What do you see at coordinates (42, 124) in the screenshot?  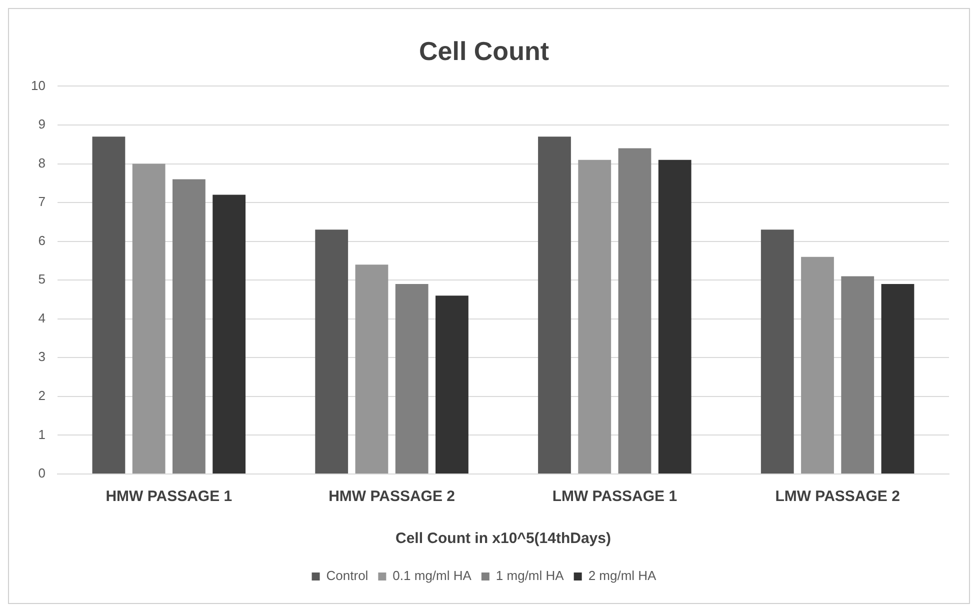 I see `y-tick-label: 9` at bounding box center [42, 124].